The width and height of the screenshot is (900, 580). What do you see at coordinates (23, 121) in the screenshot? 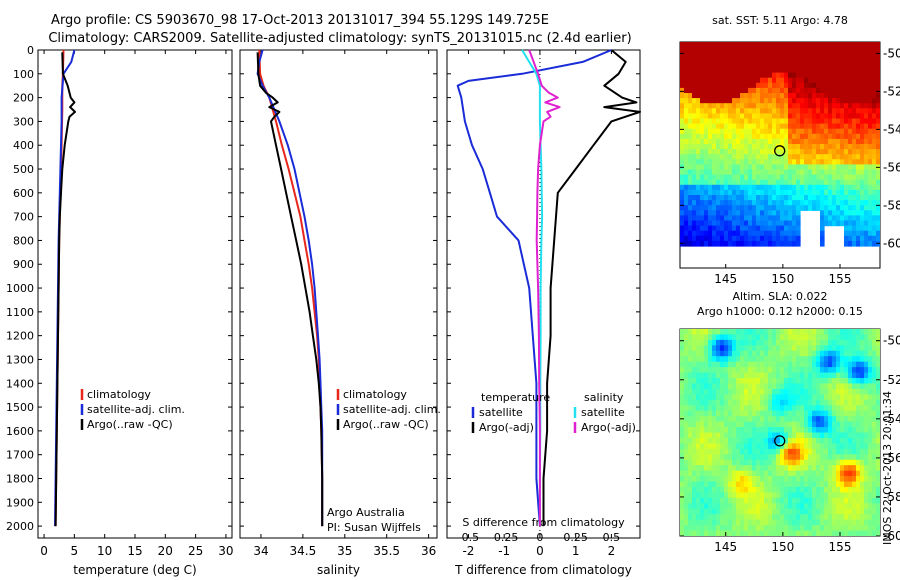
I see `y-tick-label: 300` at bounding box center [23, 121].